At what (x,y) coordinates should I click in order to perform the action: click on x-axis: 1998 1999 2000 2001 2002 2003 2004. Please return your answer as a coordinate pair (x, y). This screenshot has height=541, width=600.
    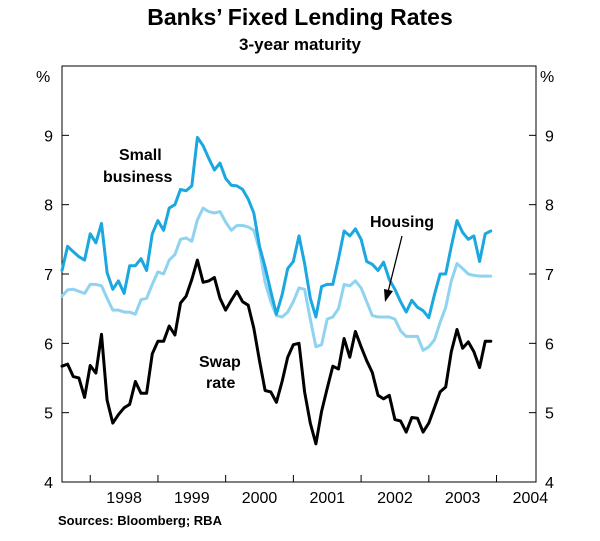
    Looking at the image, I should click on (319, 491).